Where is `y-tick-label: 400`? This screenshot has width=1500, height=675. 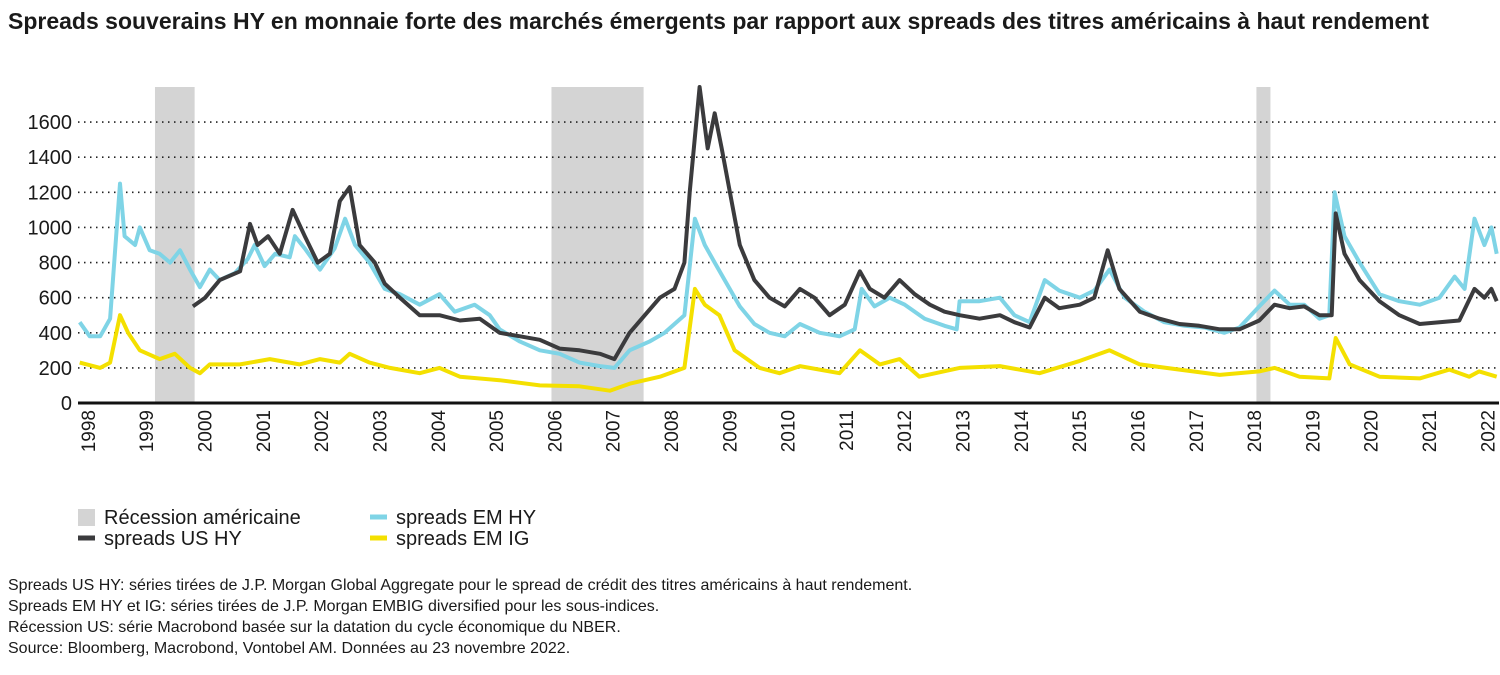 y-tick-label: 400 is located at coordinates (55, 334).